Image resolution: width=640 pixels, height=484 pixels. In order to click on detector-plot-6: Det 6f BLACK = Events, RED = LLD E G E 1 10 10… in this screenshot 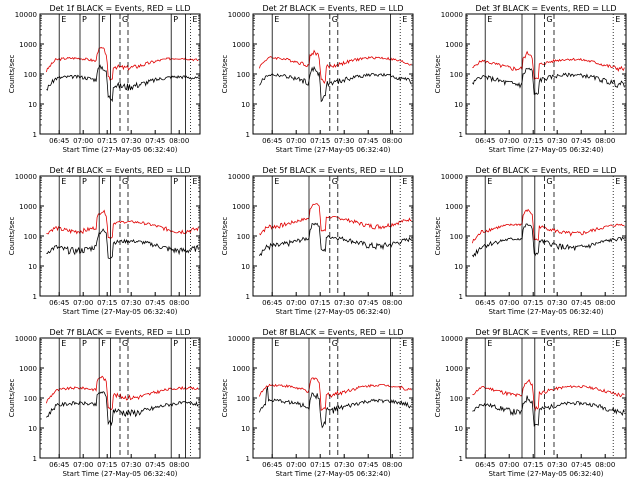, I will do `click(530, 241)`.